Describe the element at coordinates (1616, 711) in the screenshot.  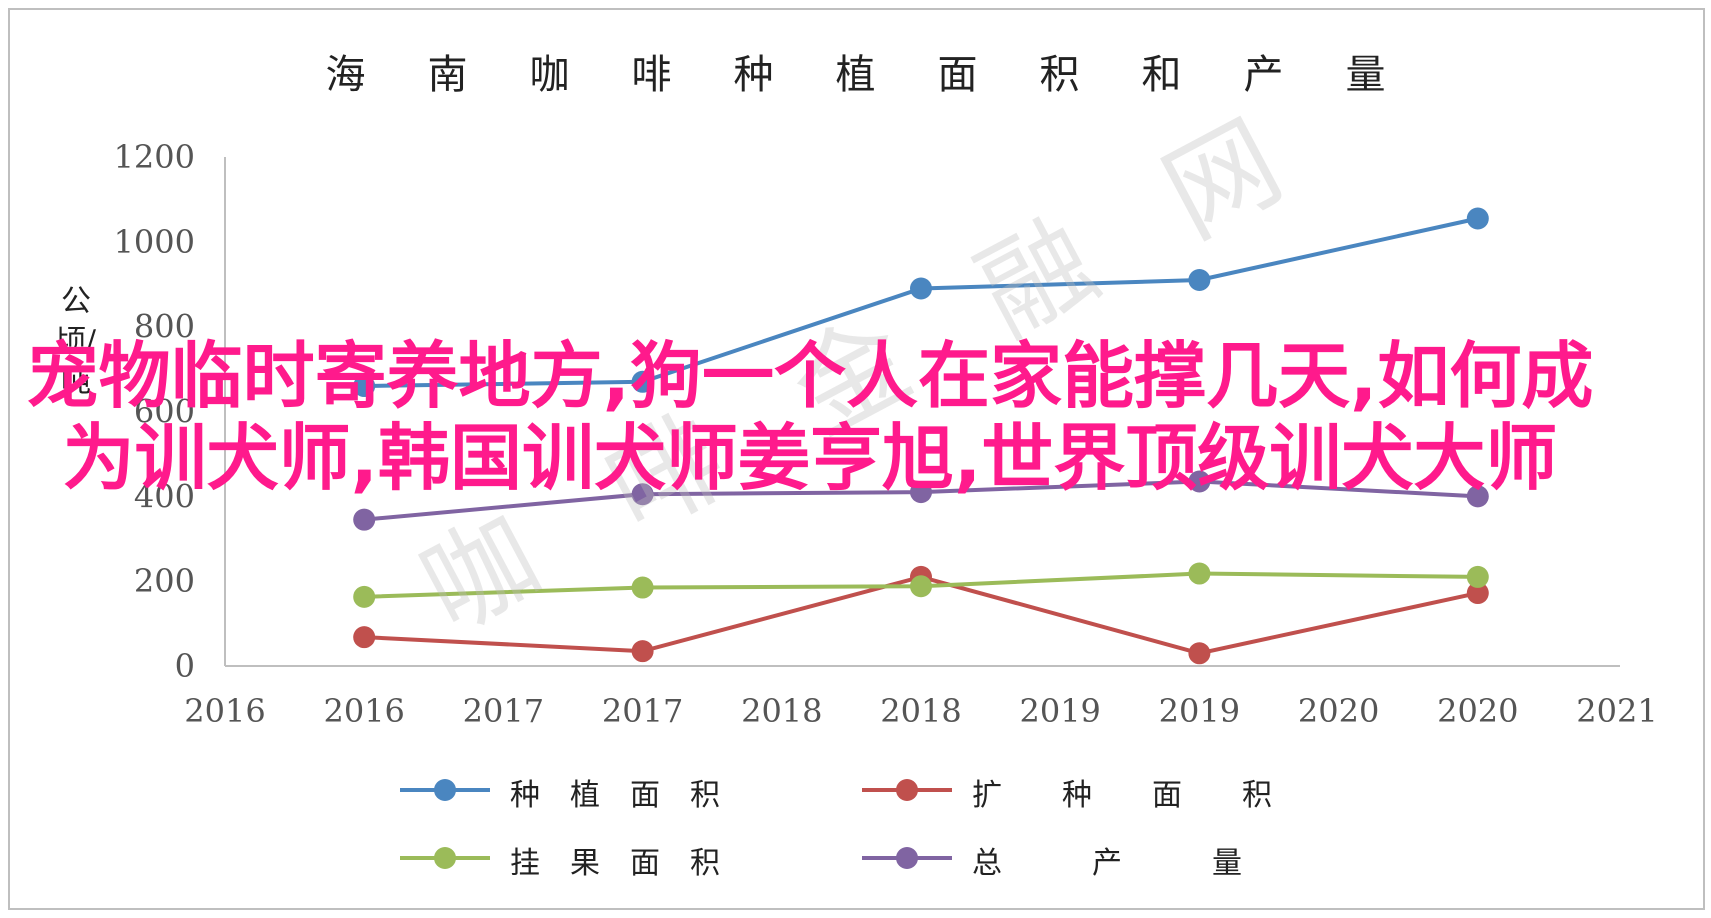
I see `x-tick-label: 2021` at that location.